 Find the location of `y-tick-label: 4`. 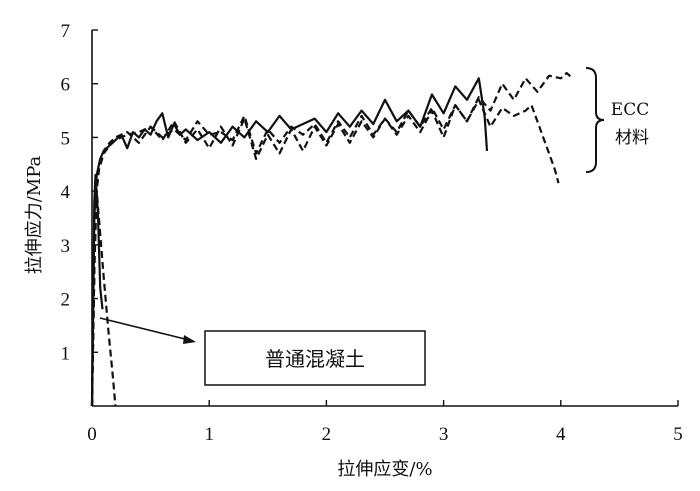

y-tick-label: 4 is located at coordinates (66, 192).